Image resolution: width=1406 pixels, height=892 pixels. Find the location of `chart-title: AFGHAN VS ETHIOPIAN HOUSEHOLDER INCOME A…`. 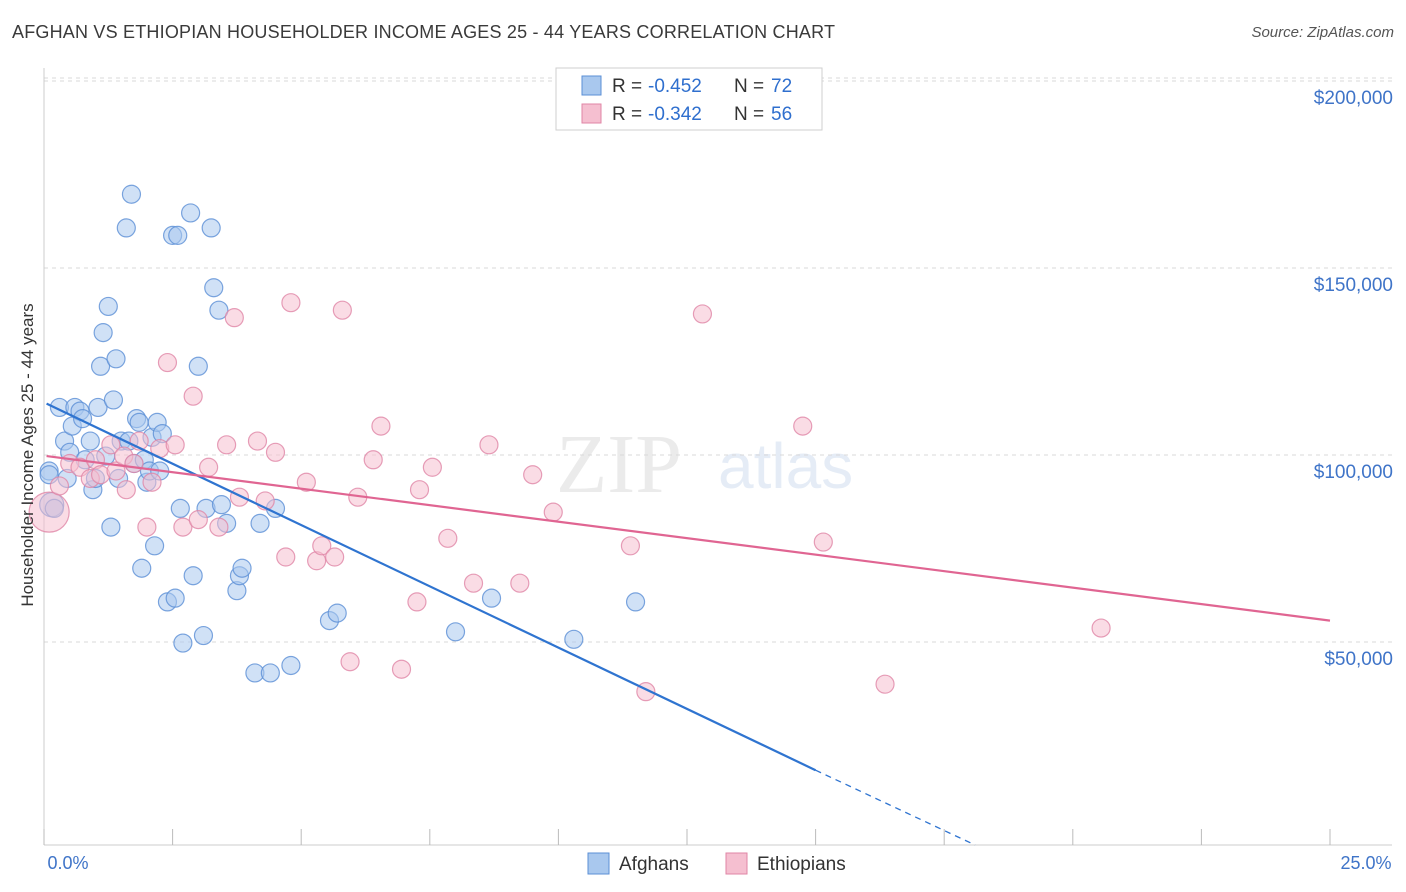

chart-title: AFGHAN VS ETHIOPIAN HOUSEHOLDER INCOME A… is located at coordinates (424, 32).